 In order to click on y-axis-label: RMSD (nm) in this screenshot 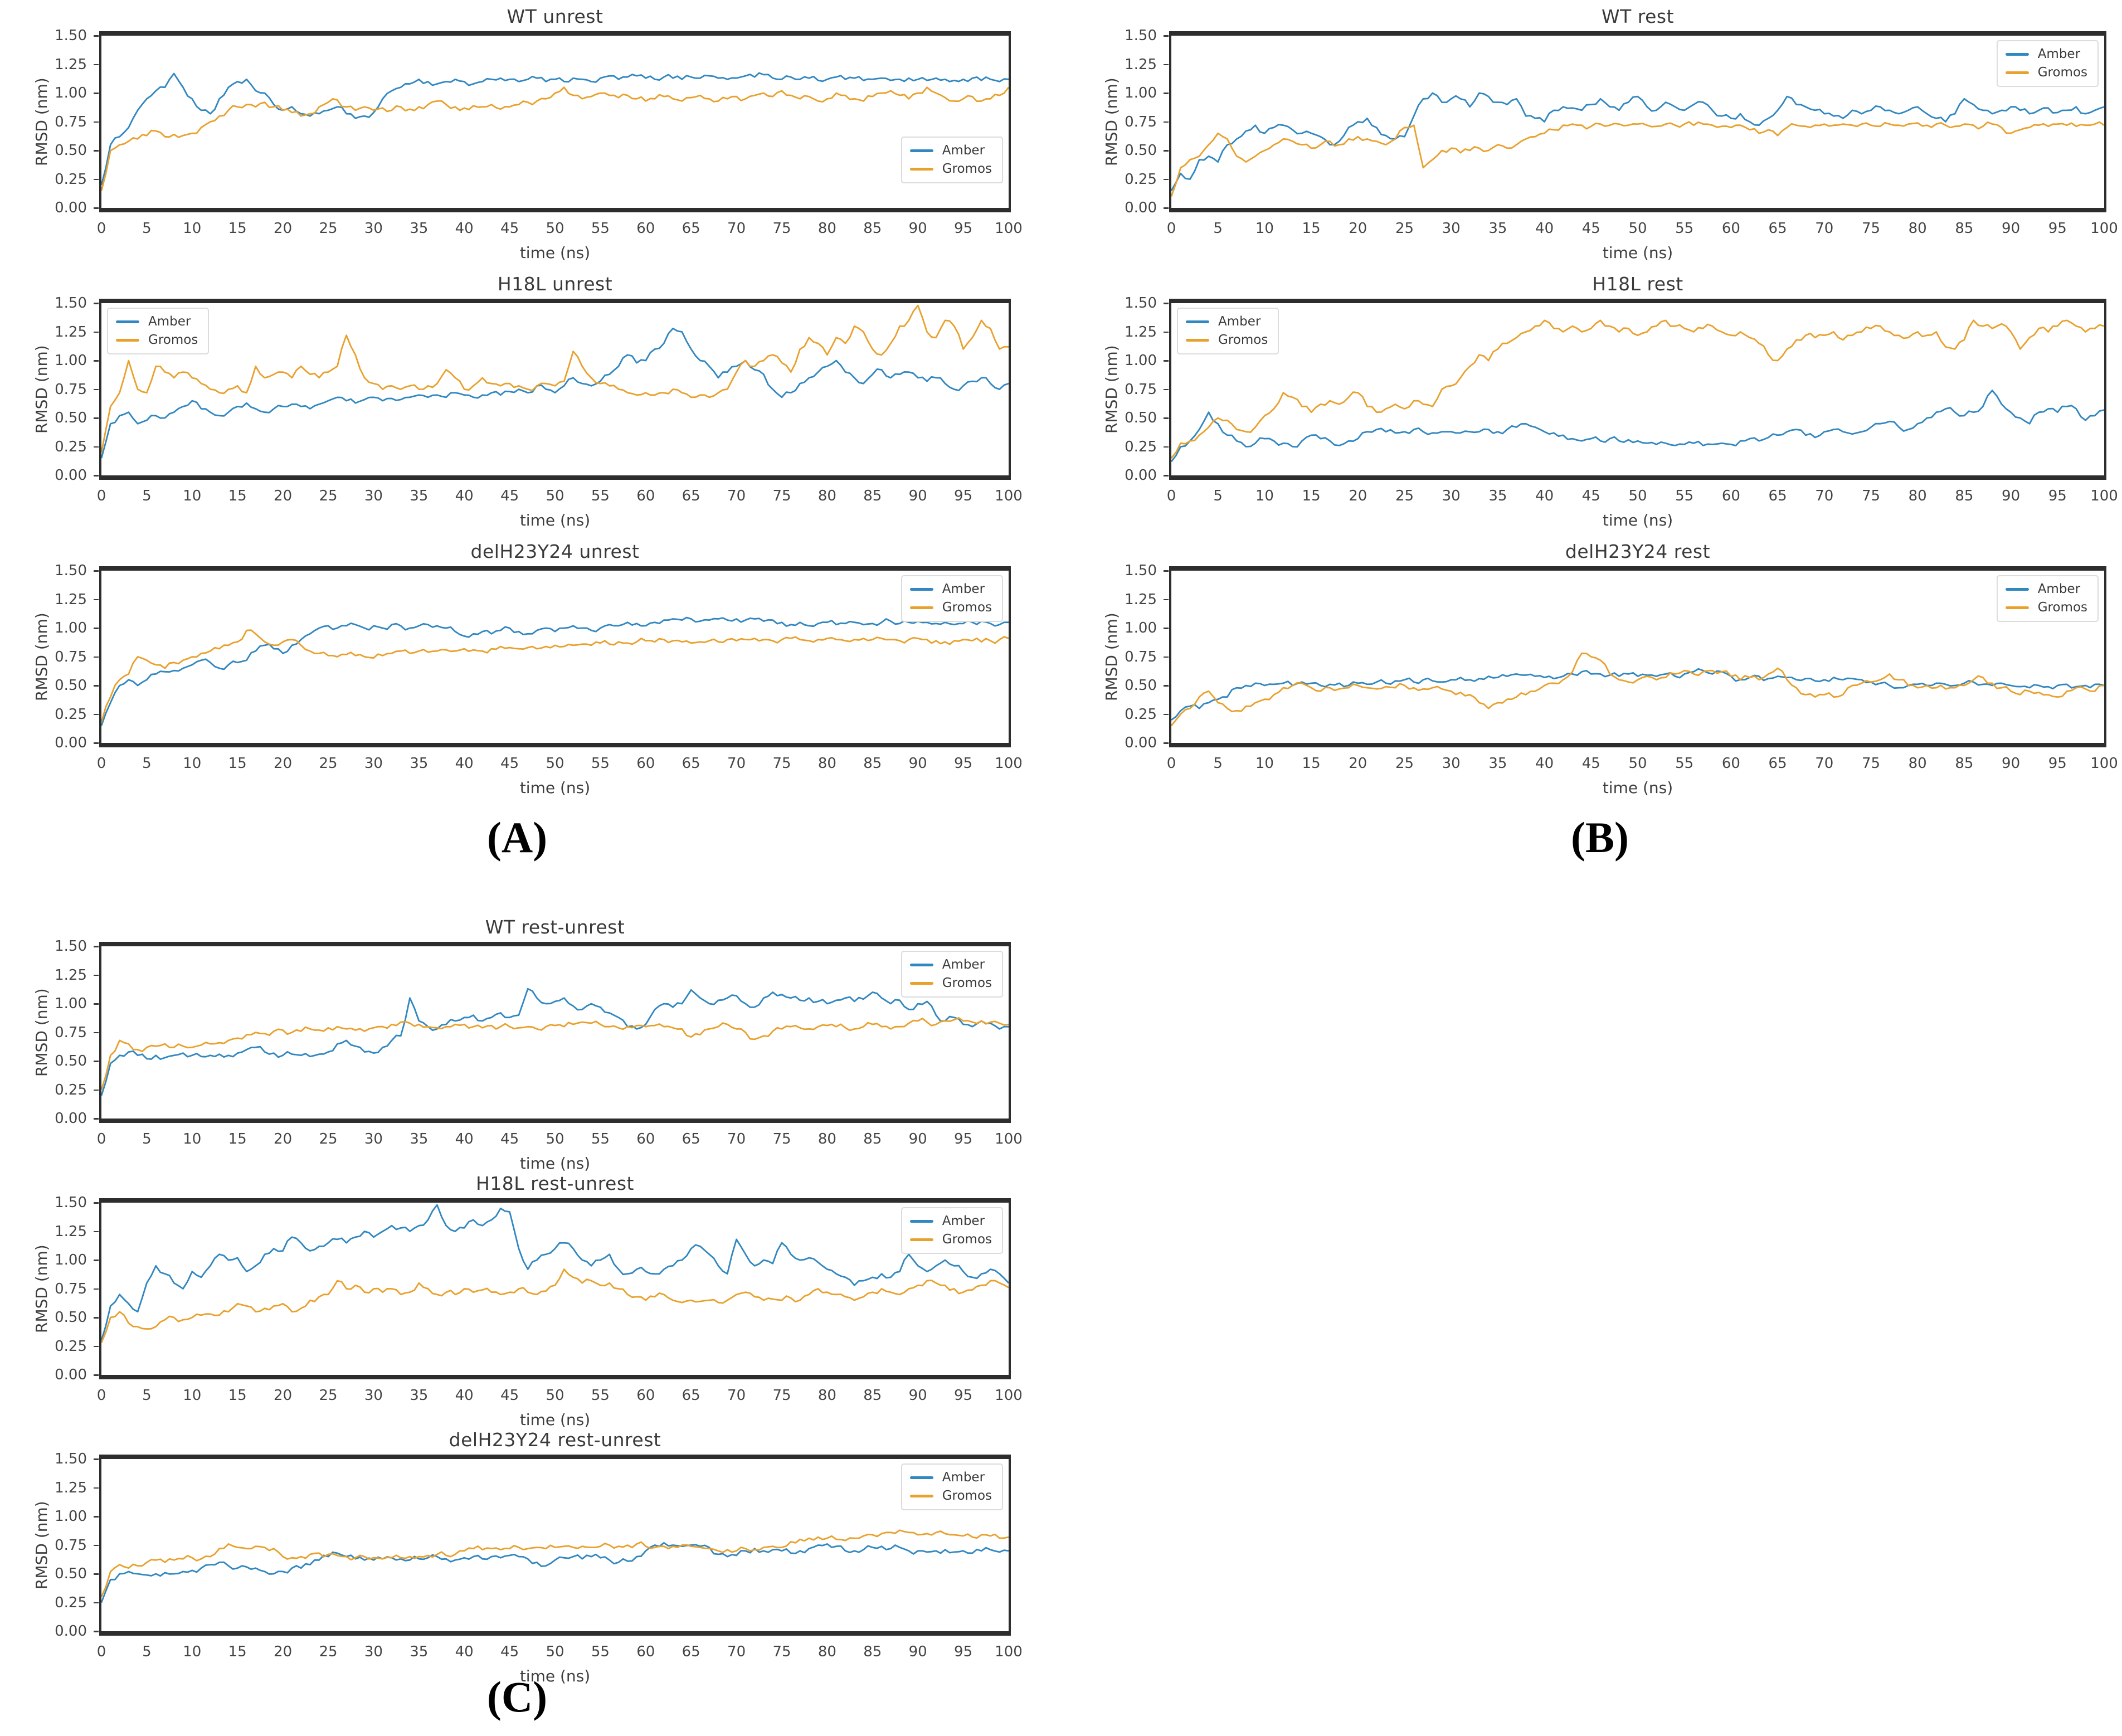, I will do `click(1111, 389)`.